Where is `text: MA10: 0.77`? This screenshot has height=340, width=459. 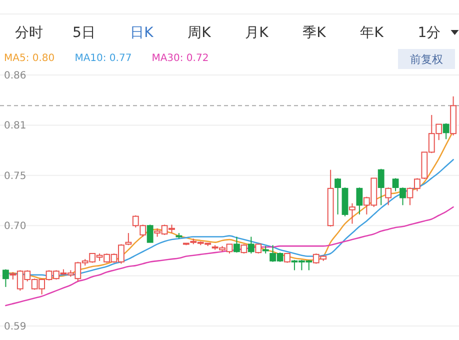 text: MA10: 0.77 is located at coordinates (103, 58).